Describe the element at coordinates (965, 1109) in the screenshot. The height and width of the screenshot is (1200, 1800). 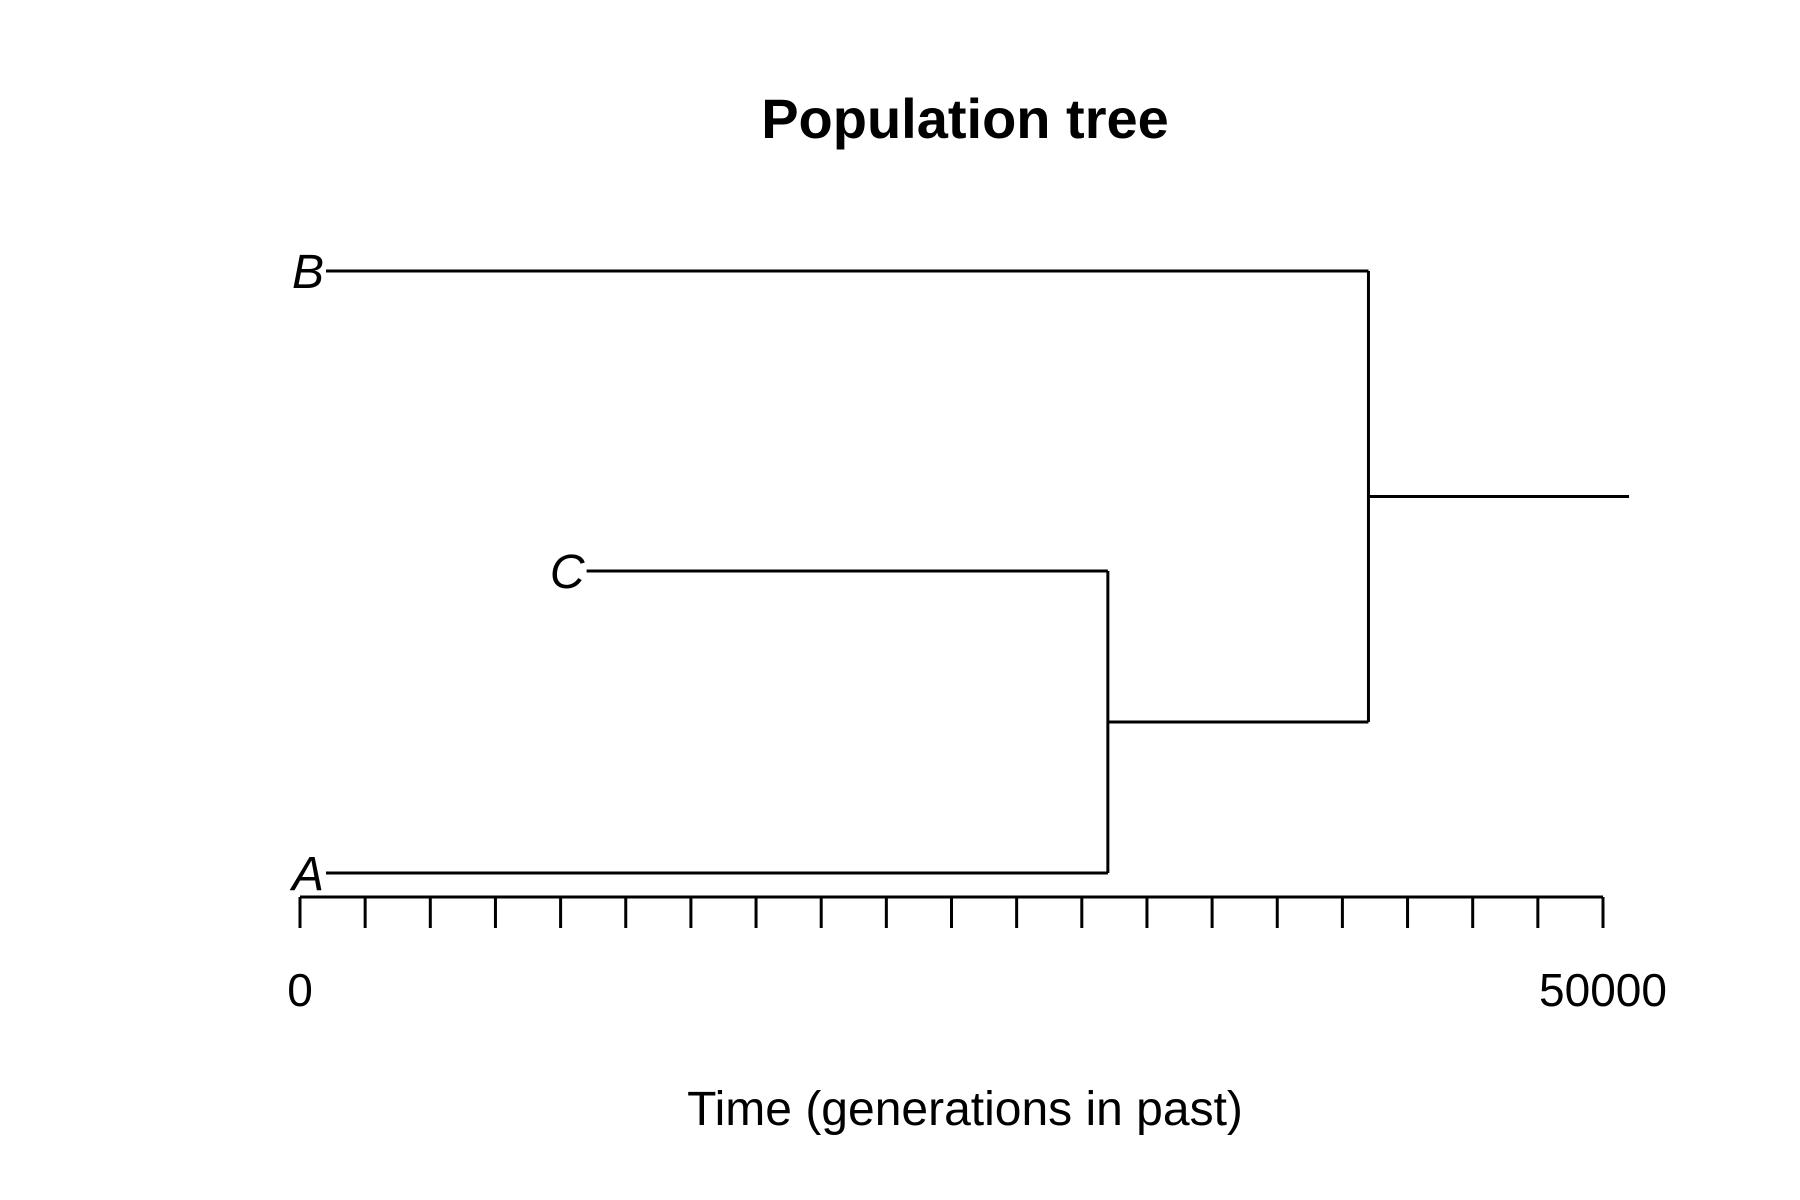
I see `x-axis-label: Time (generations in past)` at that location.